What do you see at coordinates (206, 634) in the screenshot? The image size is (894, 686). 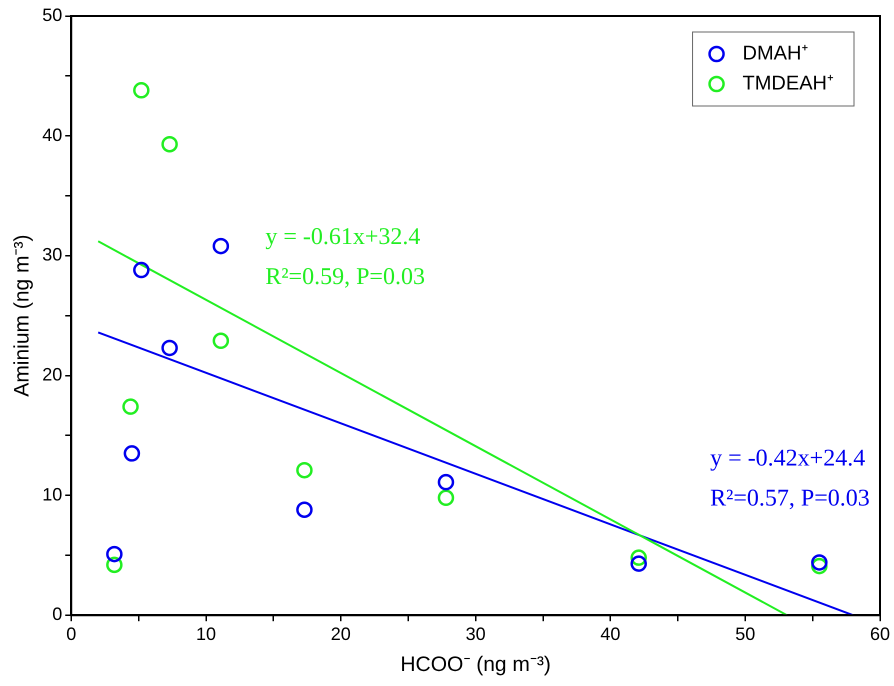 I see `x-tick-label: 10` at bounding box center [206, 634].